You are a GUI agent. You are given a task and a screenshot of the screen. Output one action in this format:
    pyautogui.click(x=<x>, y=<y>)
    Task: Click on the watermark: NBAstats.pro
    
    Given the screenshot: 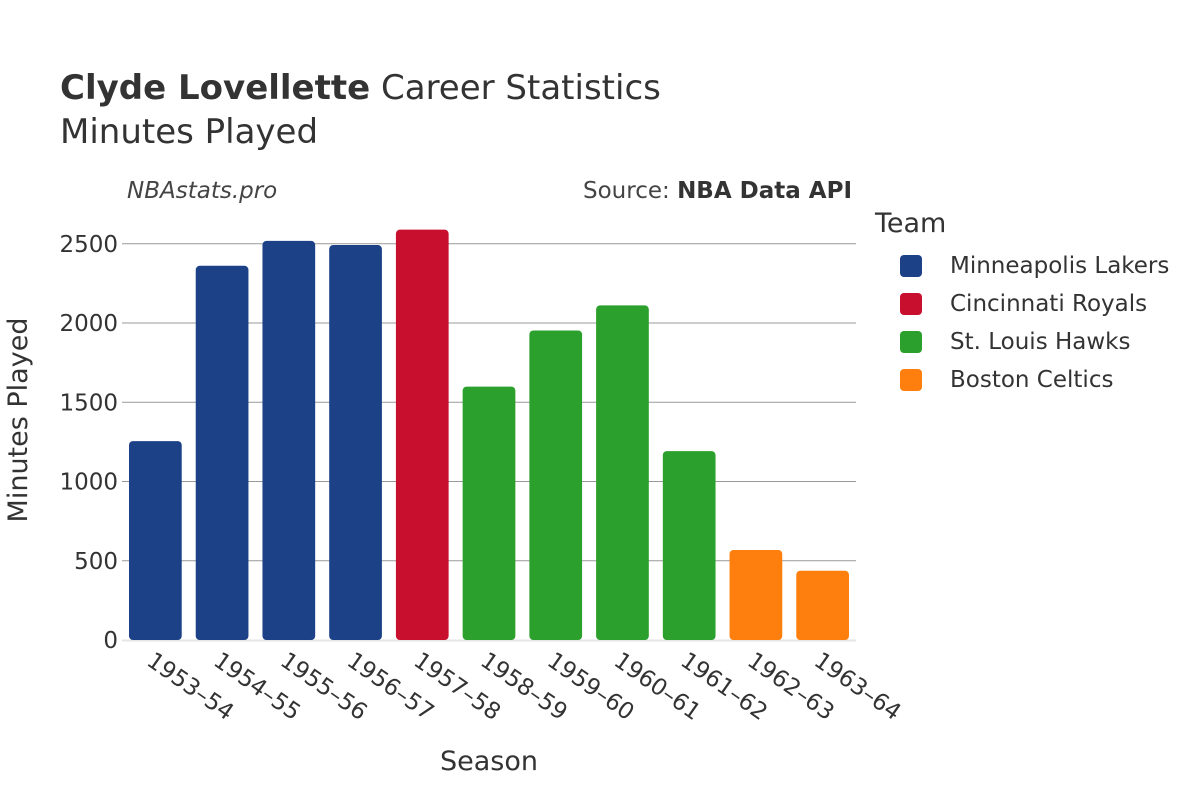 What is the action you would take?
    pyautogui.click(x=202, y=191)
    